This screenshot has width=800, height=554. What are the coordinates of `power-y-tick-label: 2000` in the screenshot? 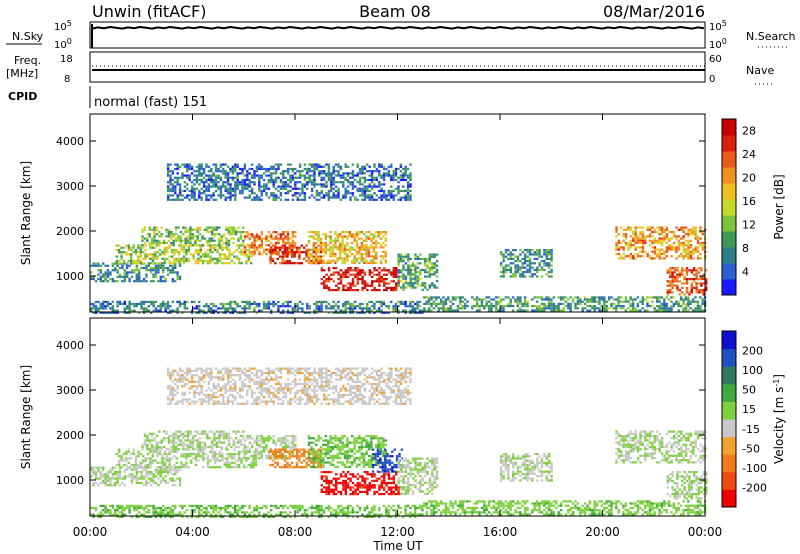 It's located at (70, 231).